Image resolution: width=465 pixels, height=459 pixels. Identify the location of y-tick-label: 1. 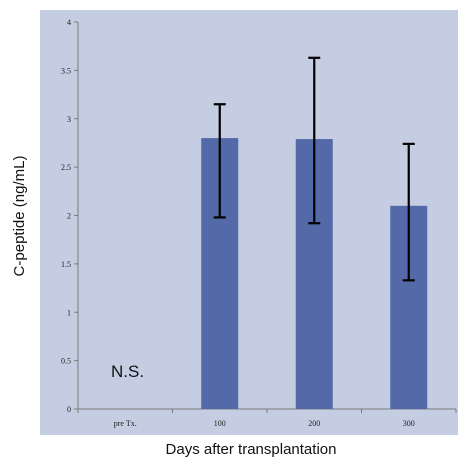
(69, 312).